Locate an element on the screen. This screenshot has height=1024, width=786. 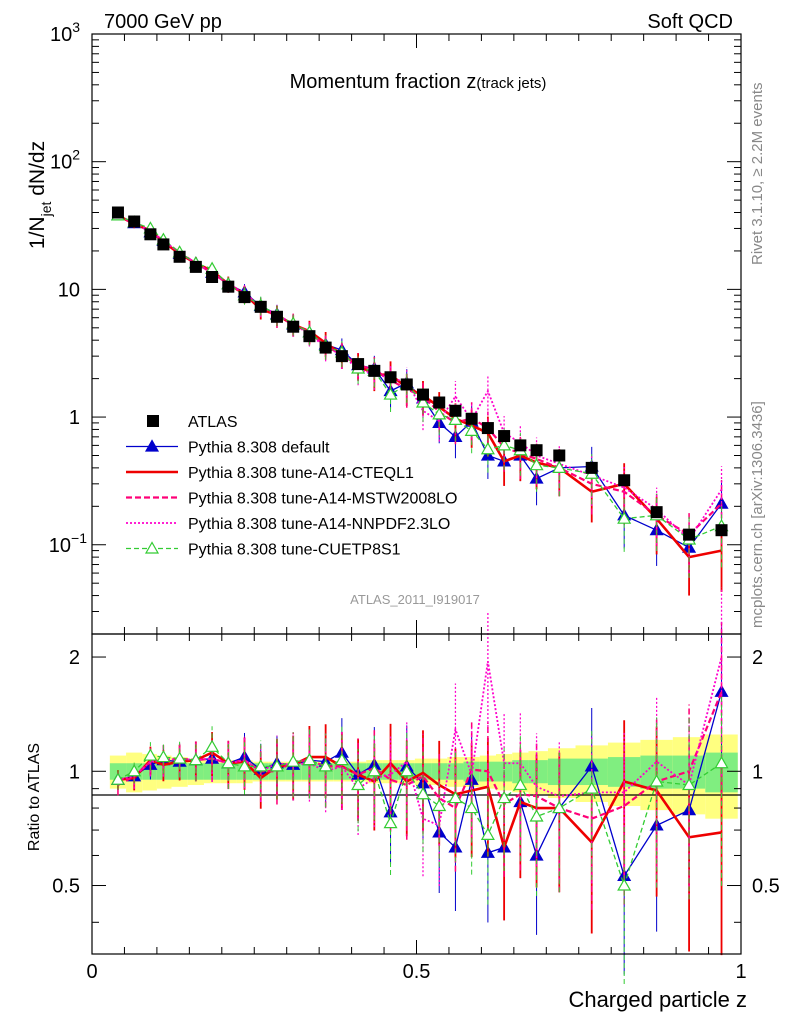
header-right: Soft QCD is located at coordinates (690, 22).